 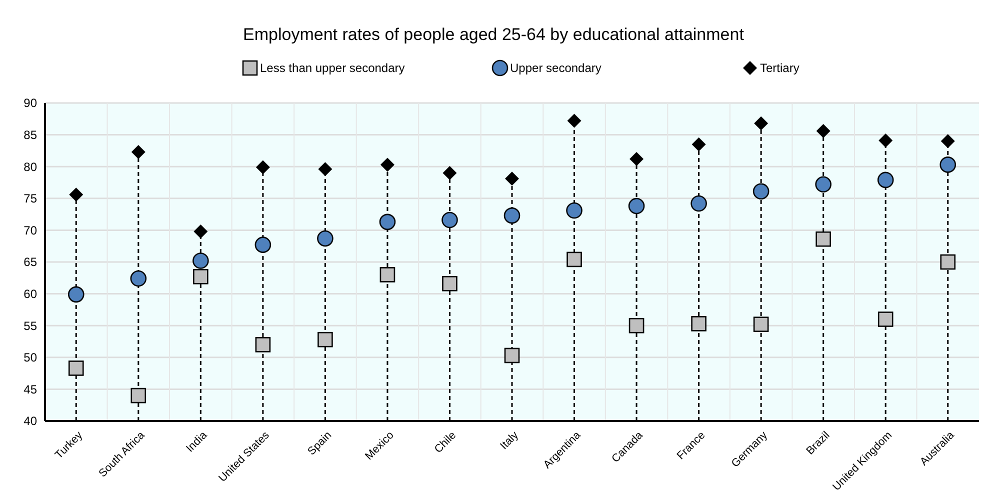 I want to click on y-tick-label: 45, so click(x=31, y=389).